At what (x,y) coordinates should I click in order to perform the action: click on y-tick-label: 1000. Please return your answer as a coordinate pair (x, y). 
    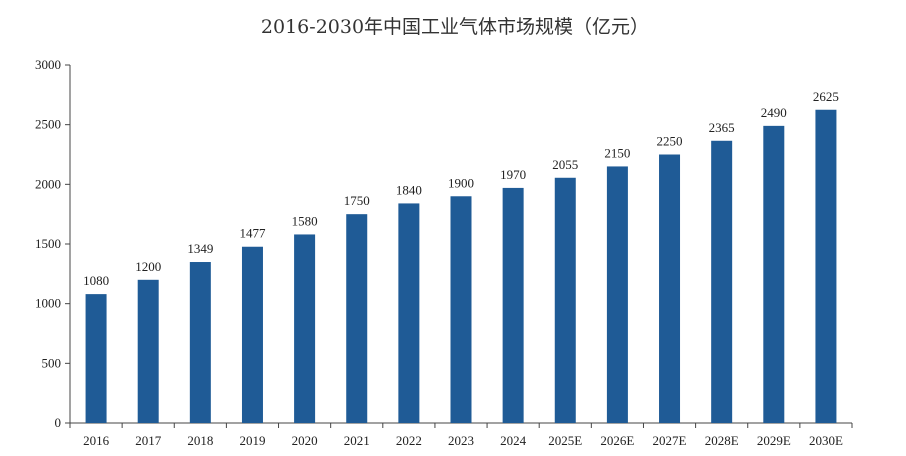
    Looking at the image, I should click on (48, 303).